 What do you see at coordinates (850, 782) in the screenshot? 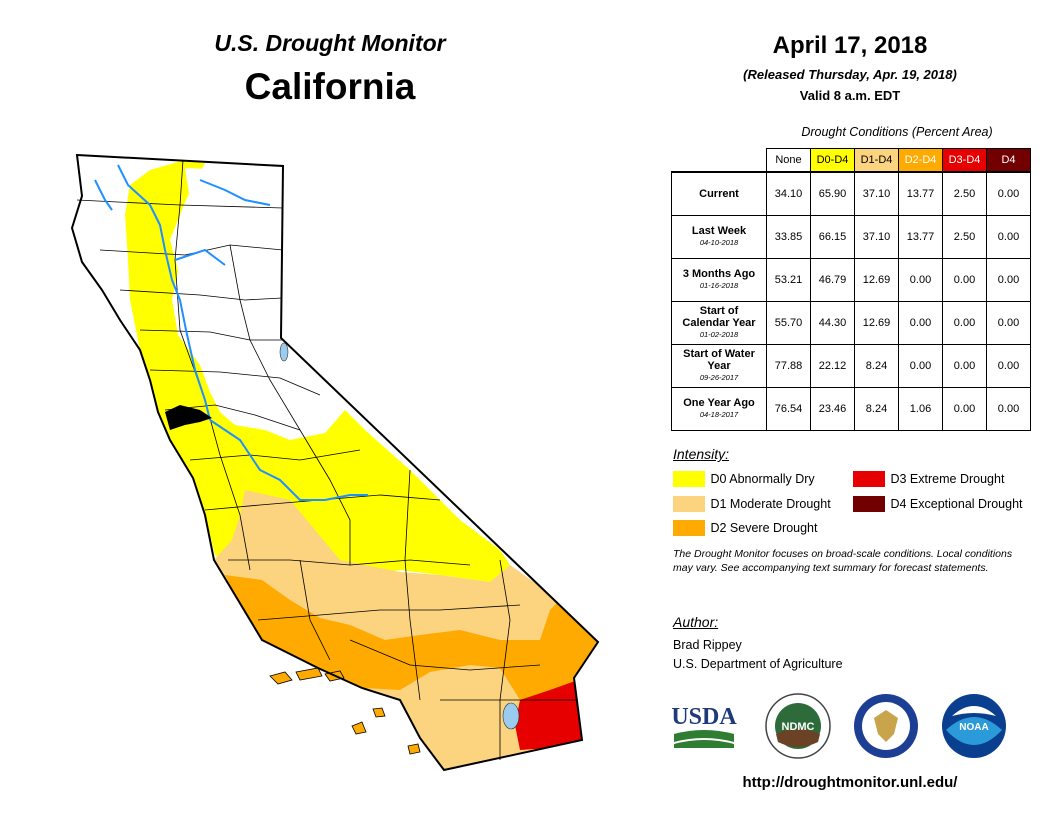
I see `source-url: http://droughtmonitor.unl.edu/` at bounding box center [850, 782].